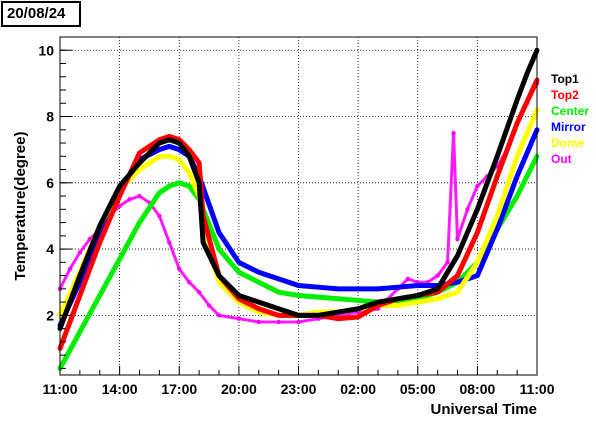  Describe the element at coordinates (565, 79) in the screenshot. I see `legend-entry-top1: Top1` at that location.